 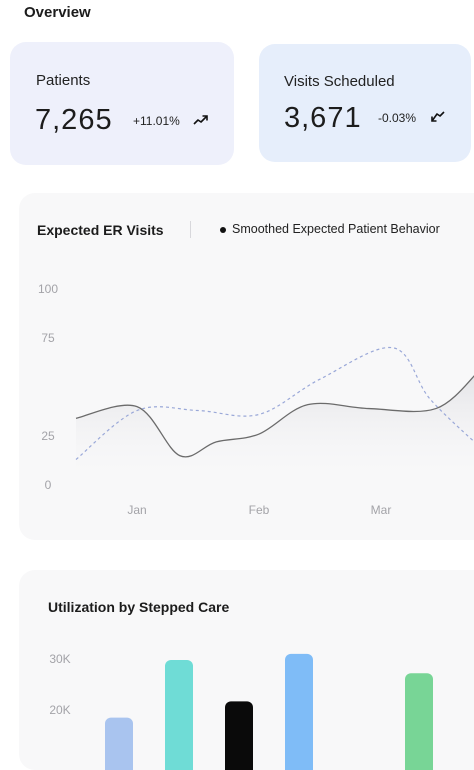 I want to click on series-line-dashed, so click(x=274, y=403).